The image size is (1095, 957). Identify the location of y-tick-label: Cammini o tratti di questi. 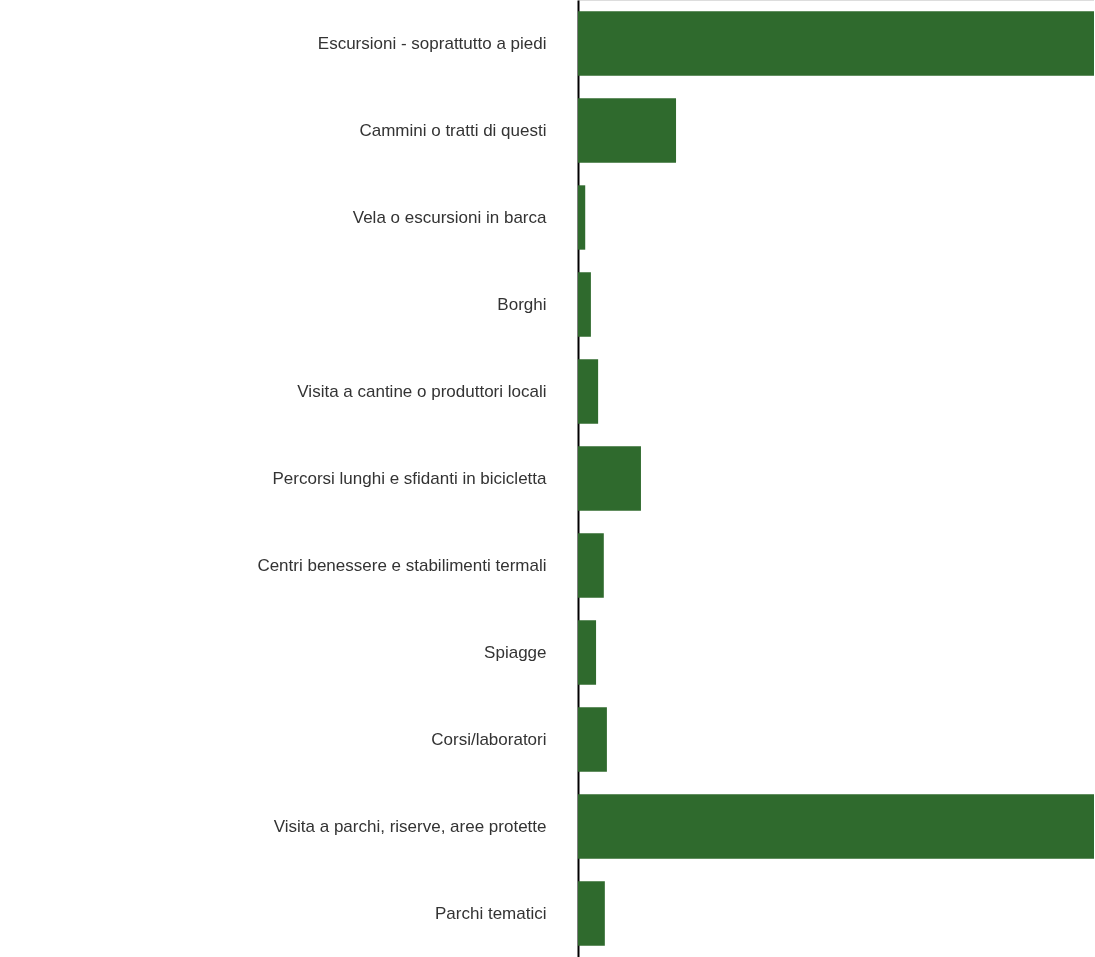
(453, 130).